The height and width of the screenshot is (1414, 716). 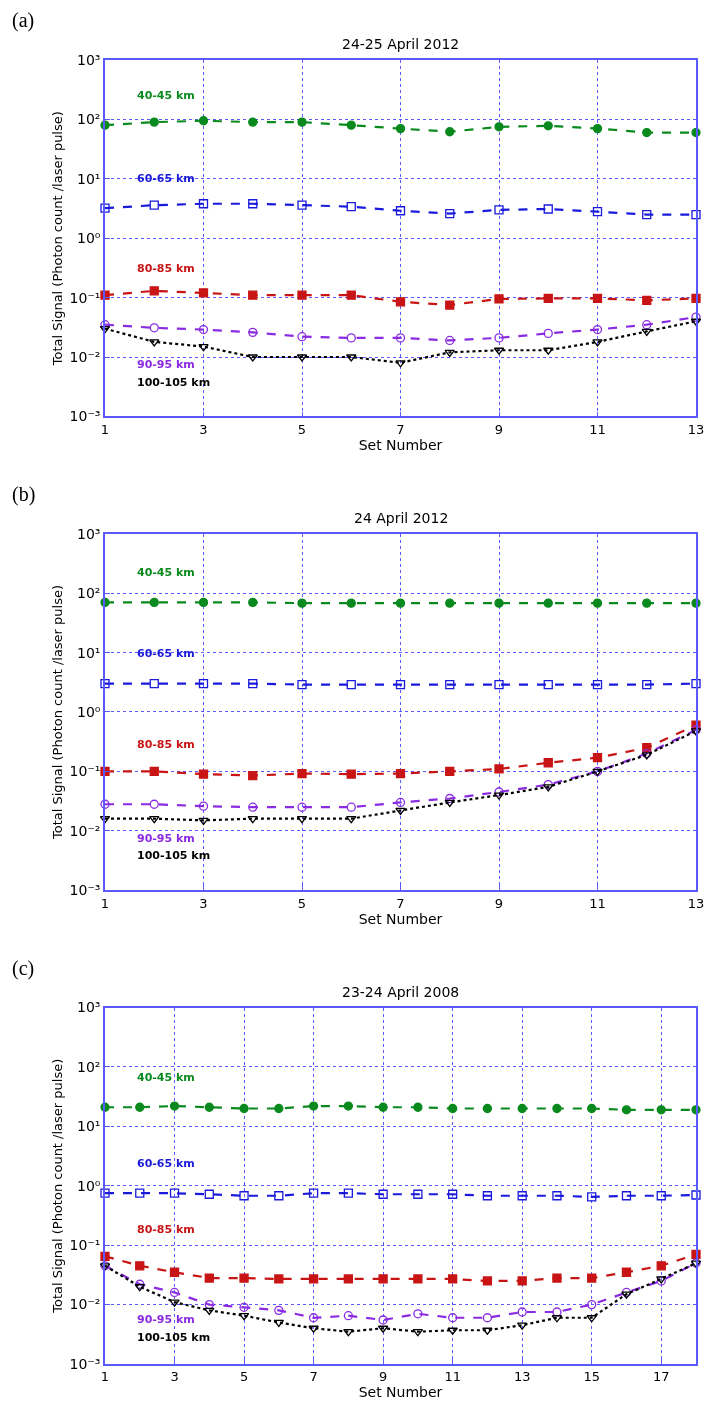 What do you see at coordinates (89, 178) in the screenshot?
I see `y-tick-label: 10¹` at bounding box center [89, 178].